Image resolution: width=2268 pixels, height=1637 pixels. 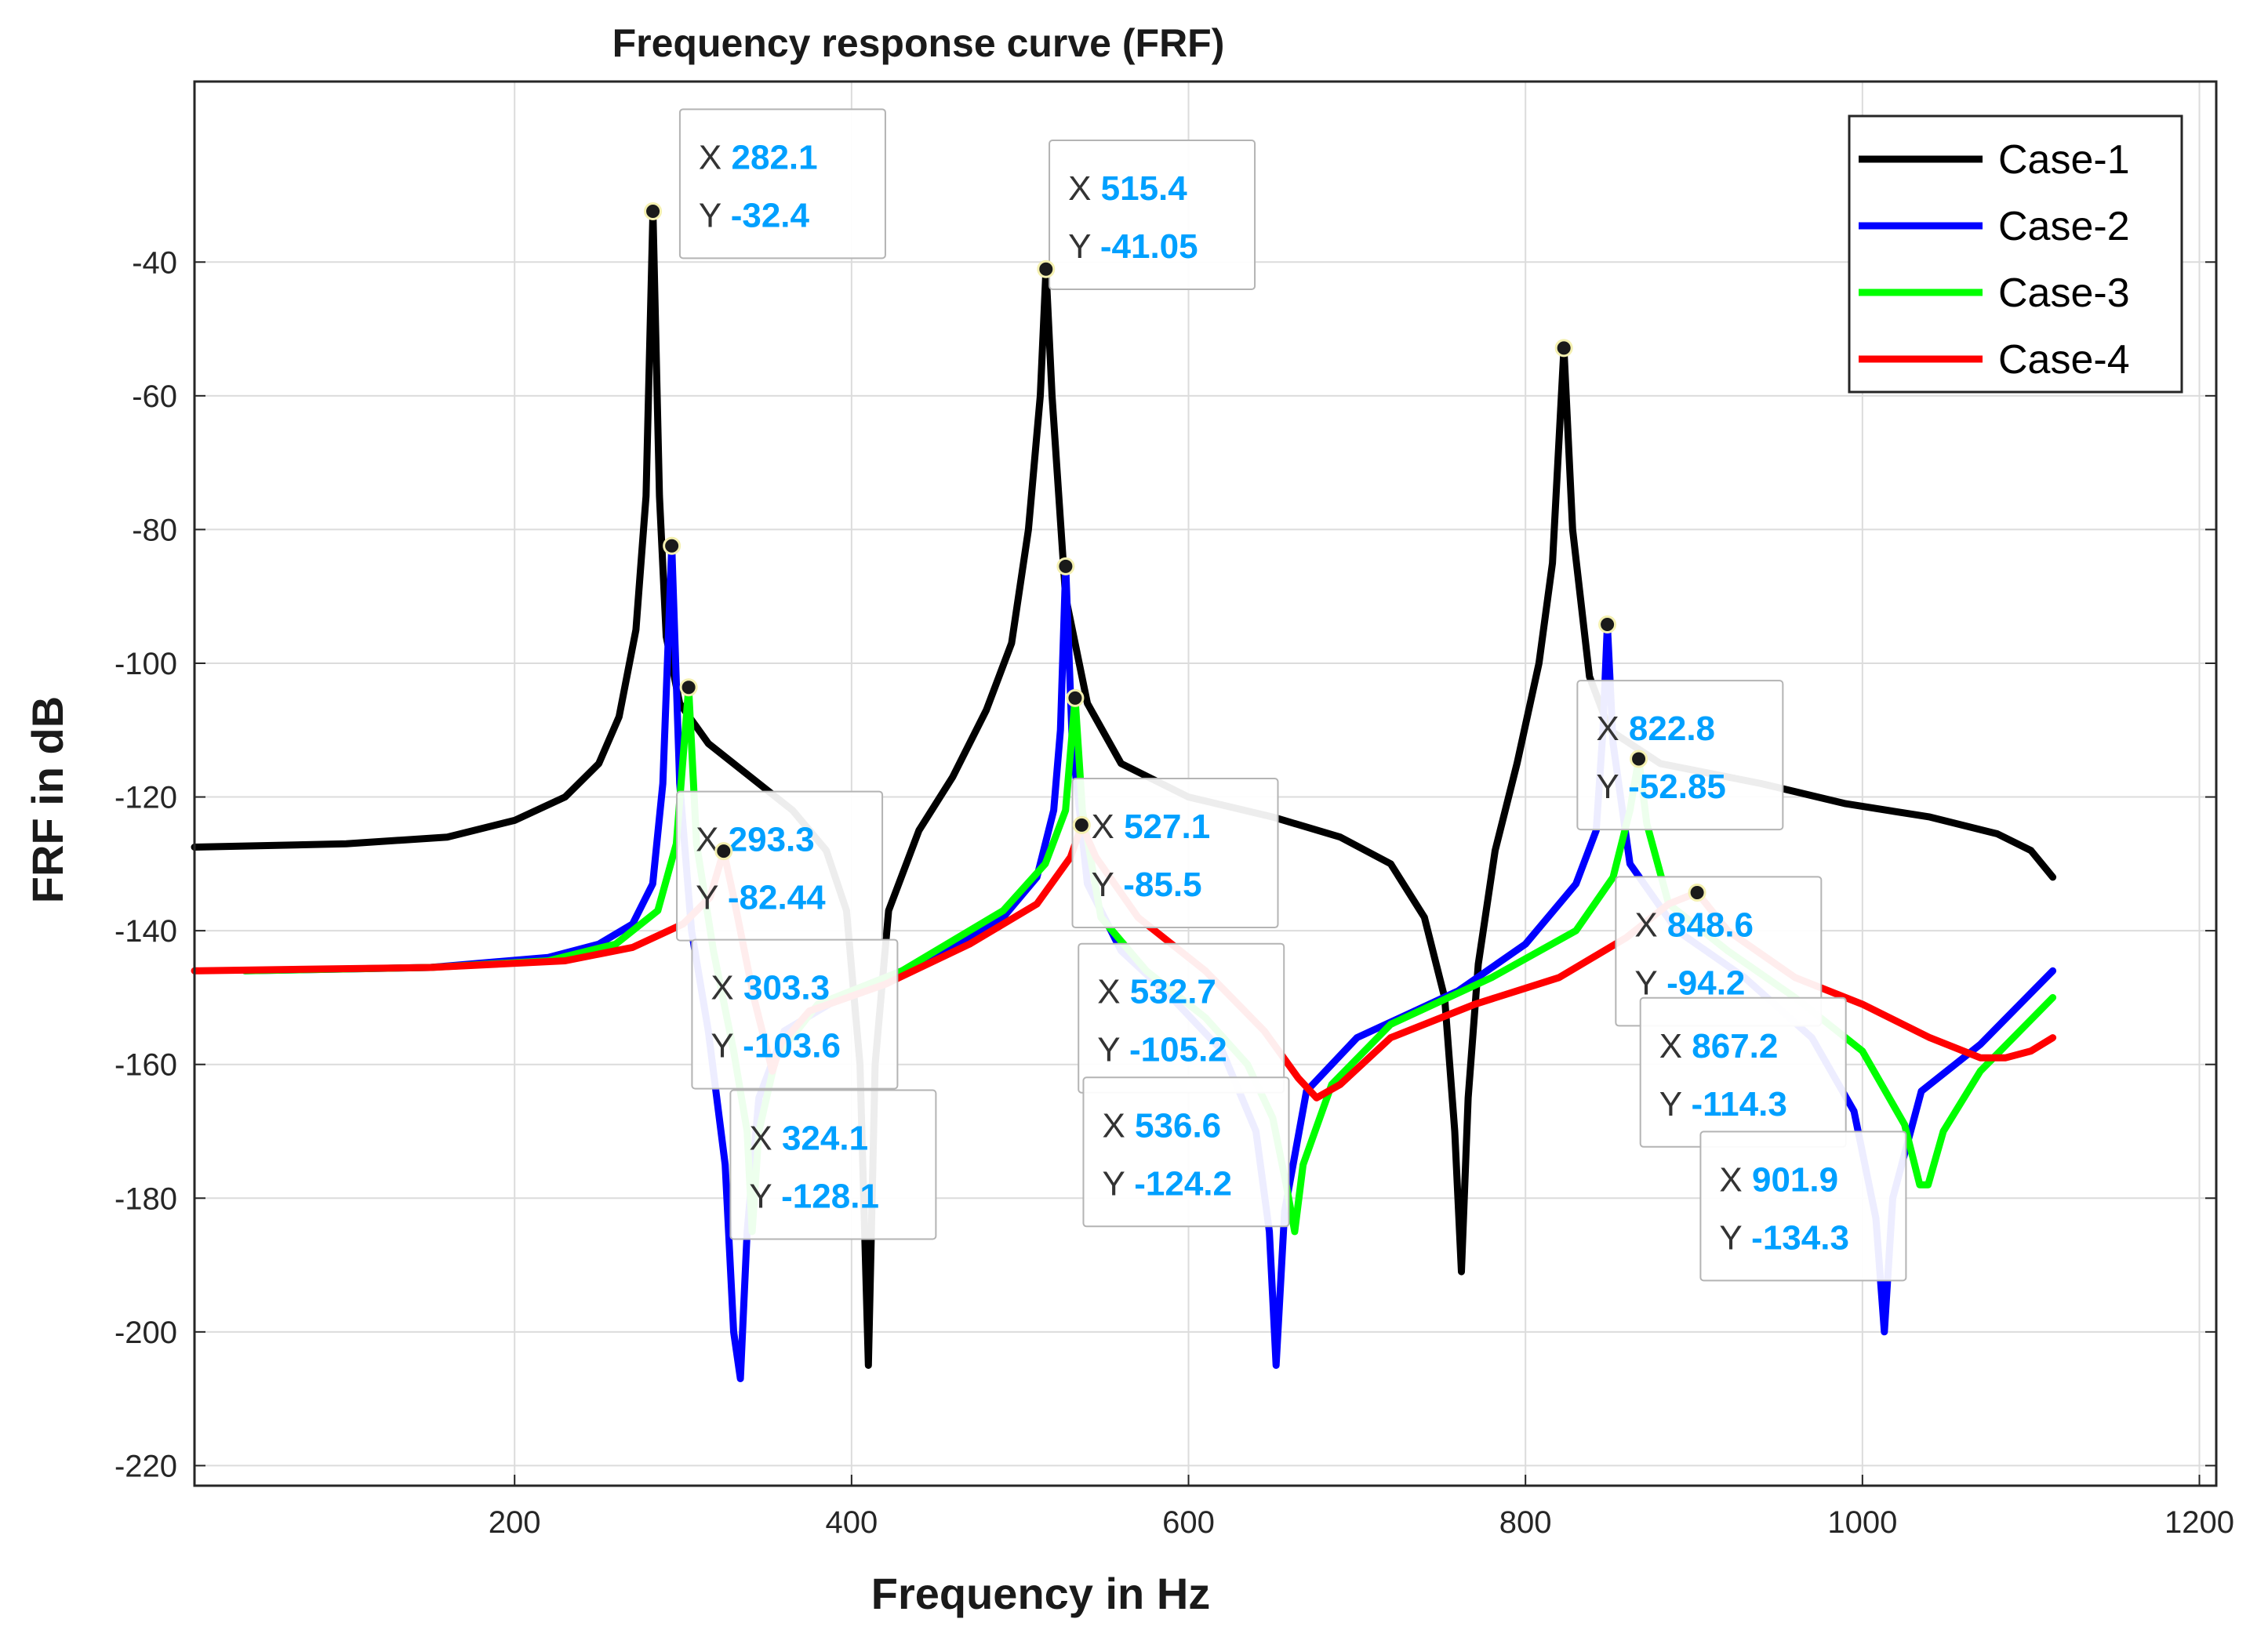 I want to click on x-tick-label: 1200, so click(x=2199, y=1522).